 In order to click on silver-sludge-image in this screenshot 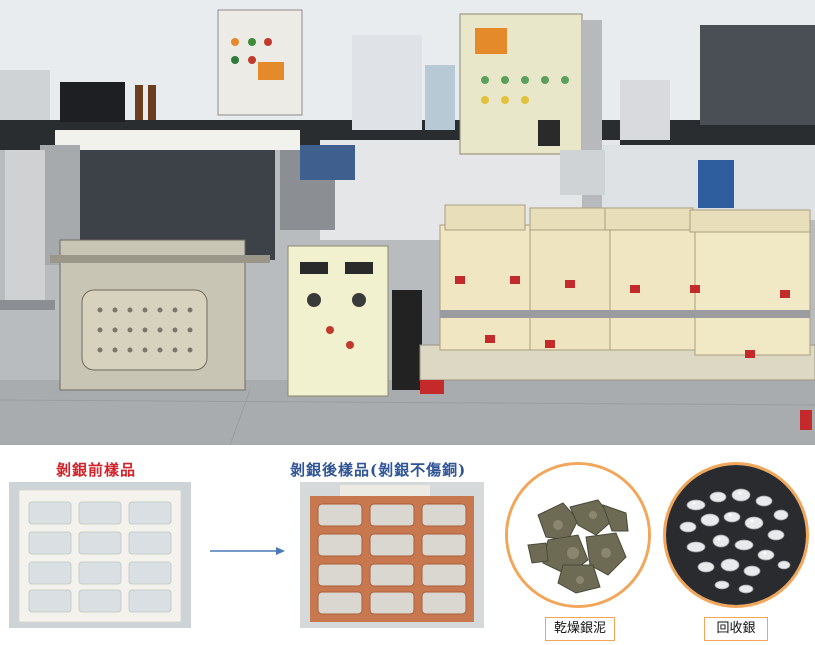, I will do `click(578, 535)`.